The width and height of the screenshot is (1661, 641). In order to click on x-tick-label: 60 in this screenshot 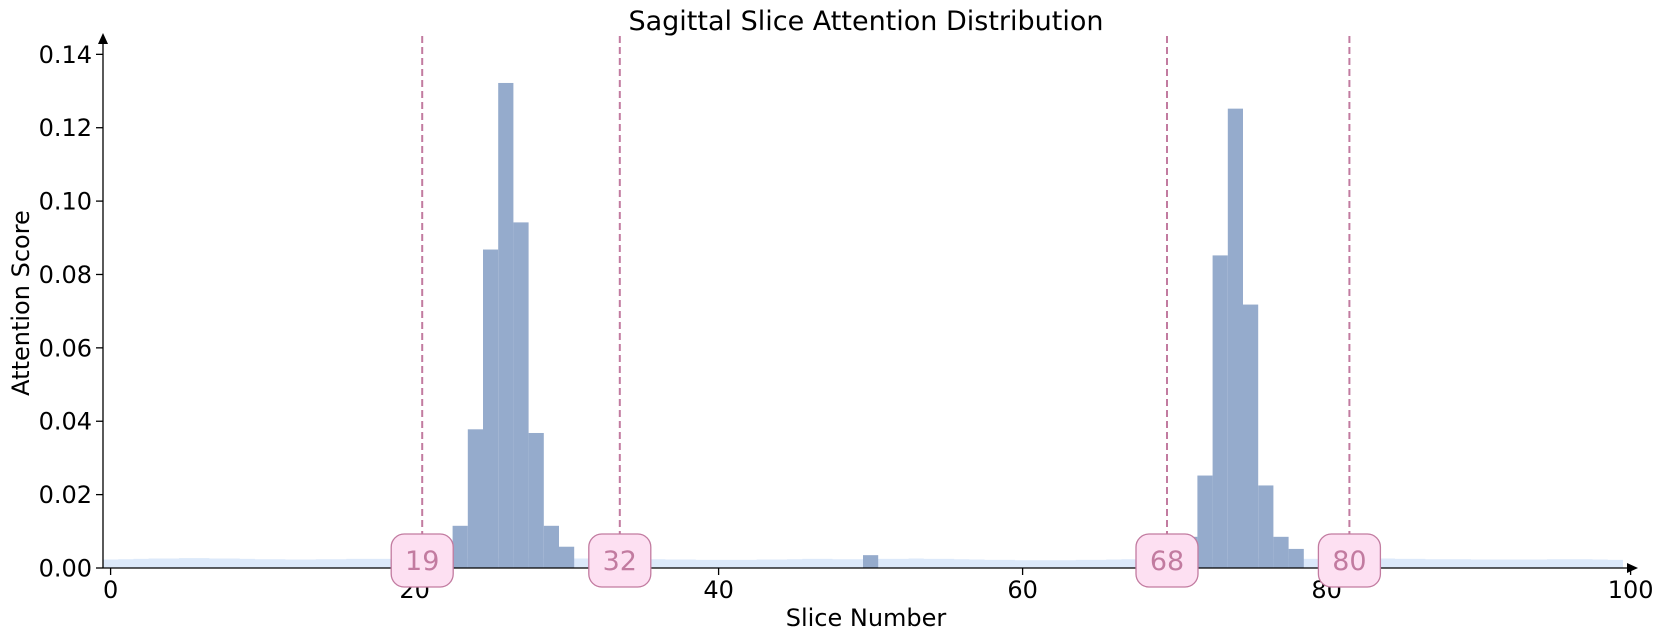, I will do `click(1022, 590)`.